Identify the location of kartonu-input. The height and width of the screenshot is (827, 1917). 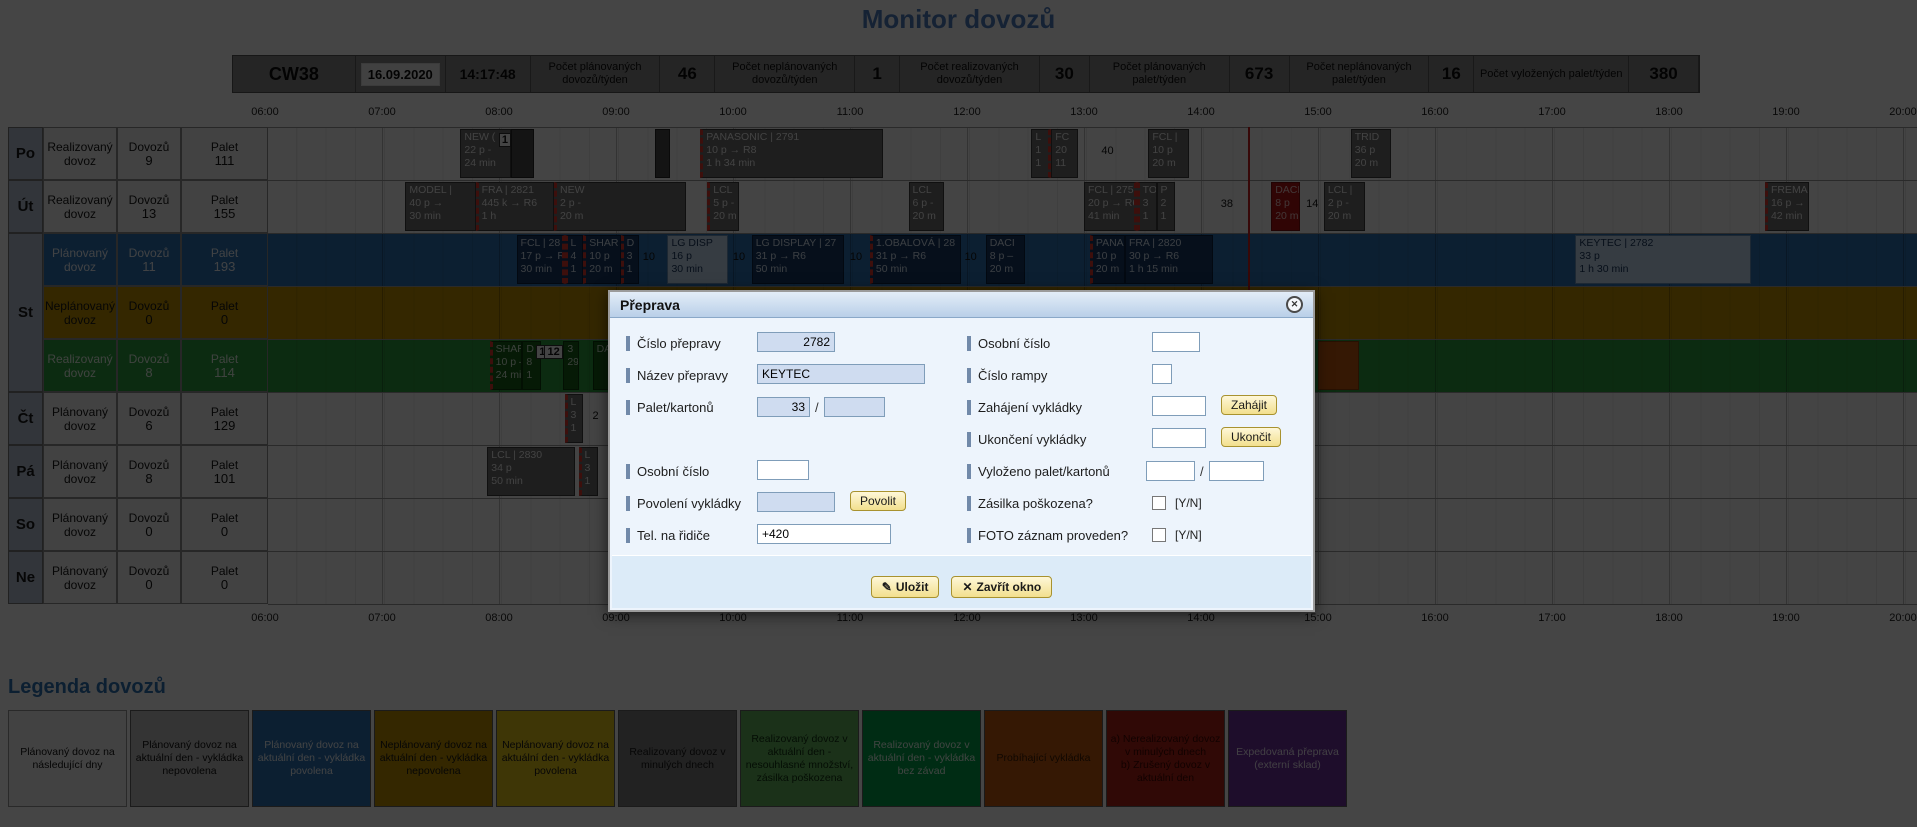
(854, 407).